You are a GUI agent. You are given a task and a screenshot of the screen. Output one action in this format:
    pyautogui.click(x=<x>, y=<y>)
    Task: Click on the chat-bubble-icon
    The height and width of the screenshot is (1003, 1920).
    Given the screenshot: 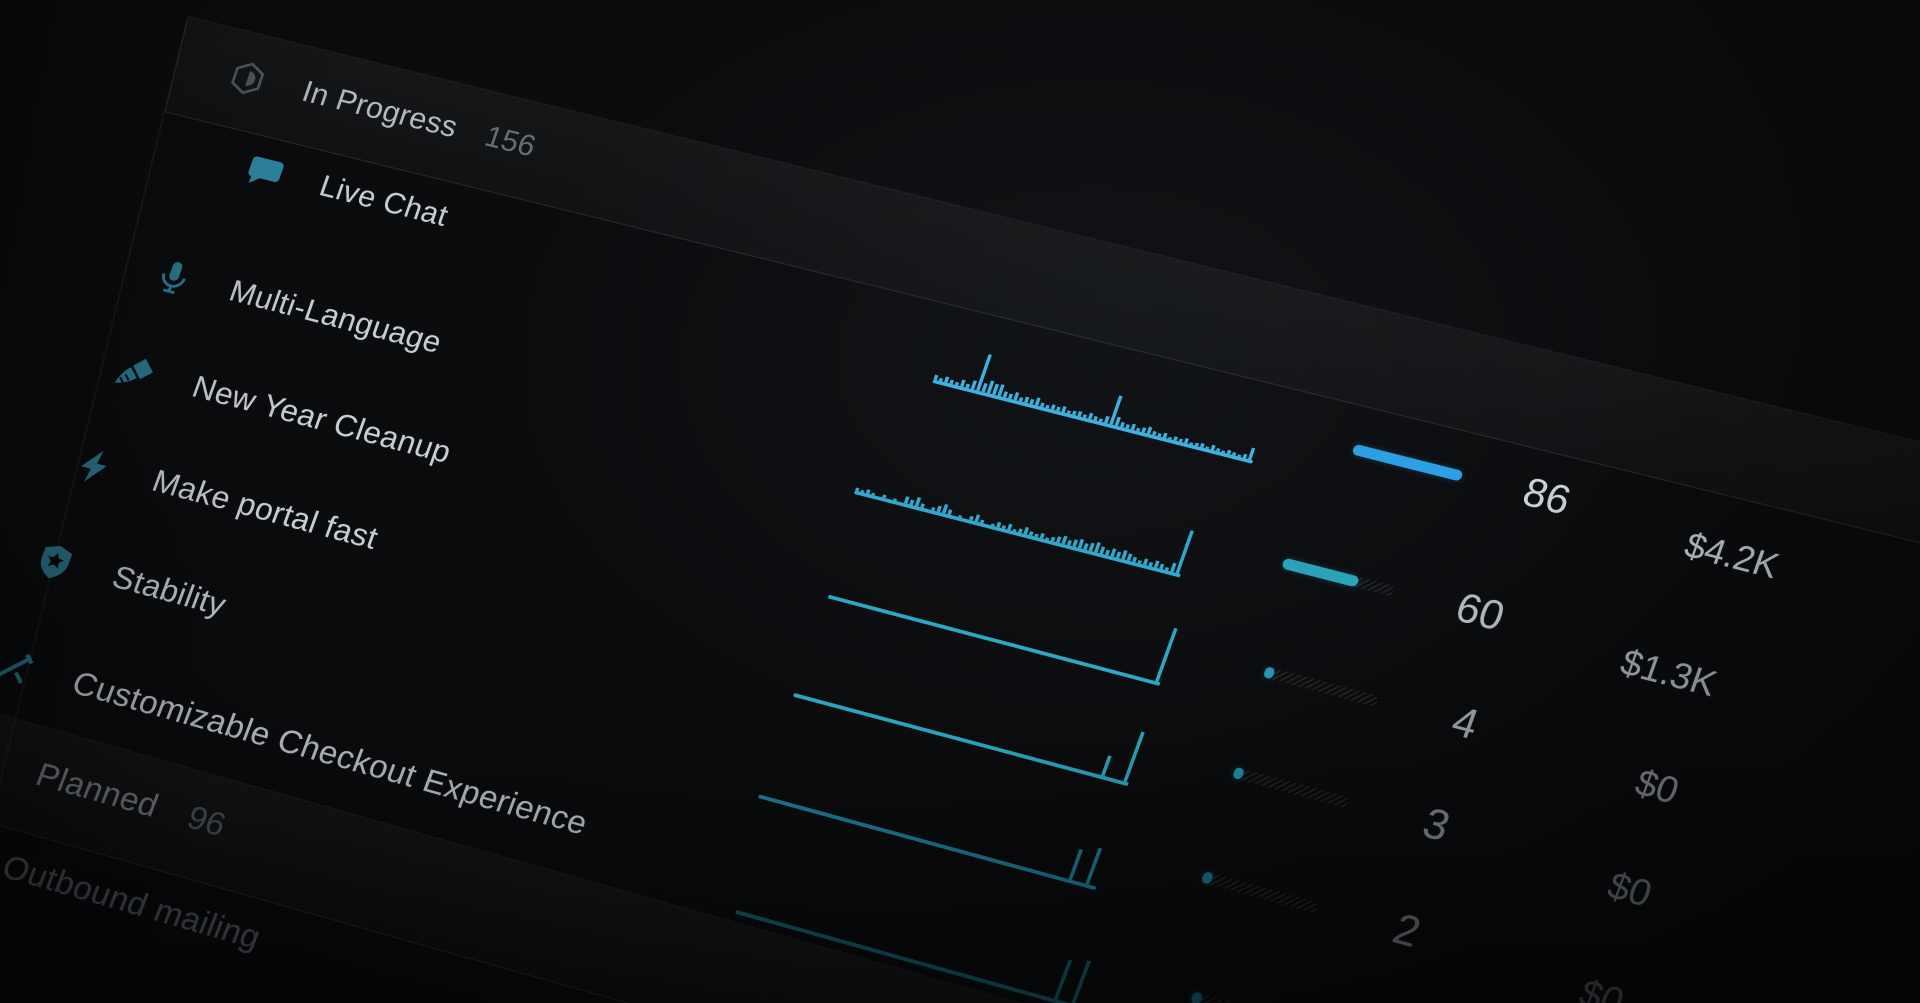 What is the action you would take?
    pyautogui.click(x=264, y=172)
    